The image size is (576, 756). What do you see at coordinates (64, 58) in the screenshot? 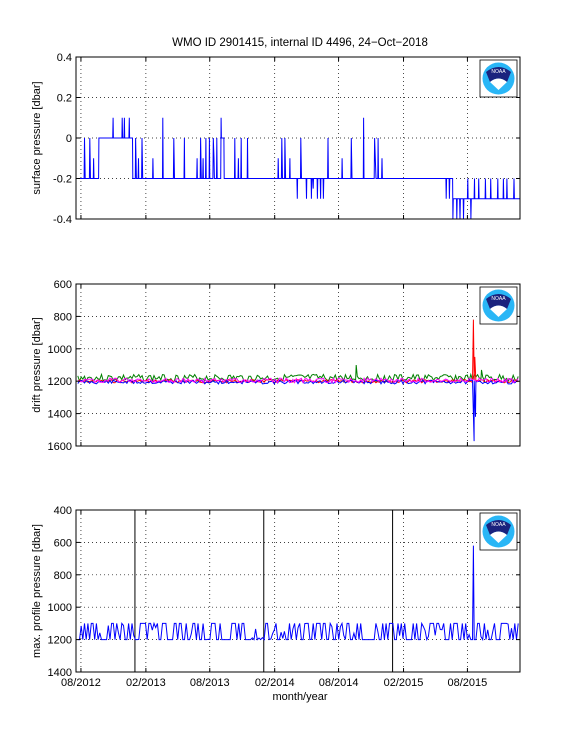
I see `y-tick-label: 0.4` at bounding box center [64, 58].